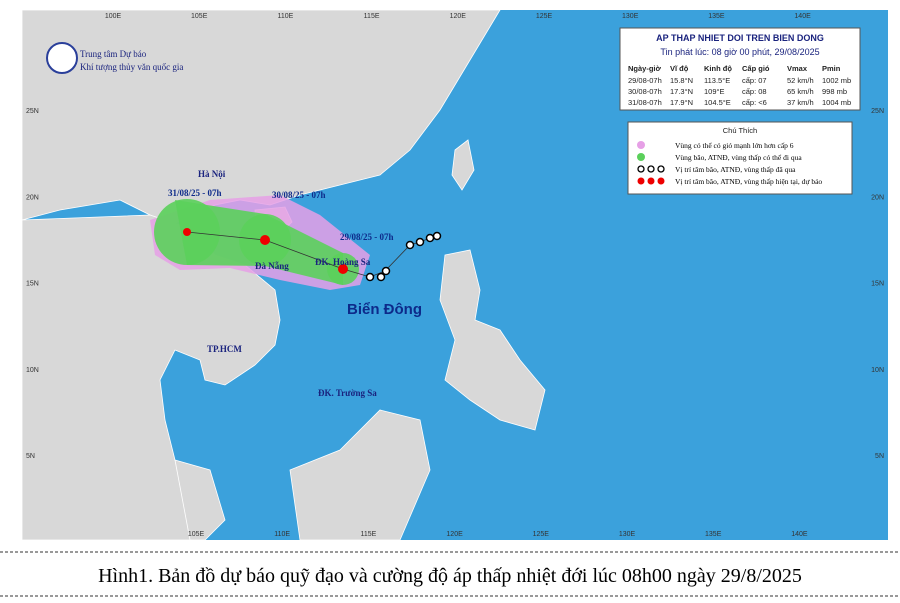 This screenshot has height=603, width=900. Describe the element at coordinates (492, 340) in the screenshot. I see `philippines` at that location.